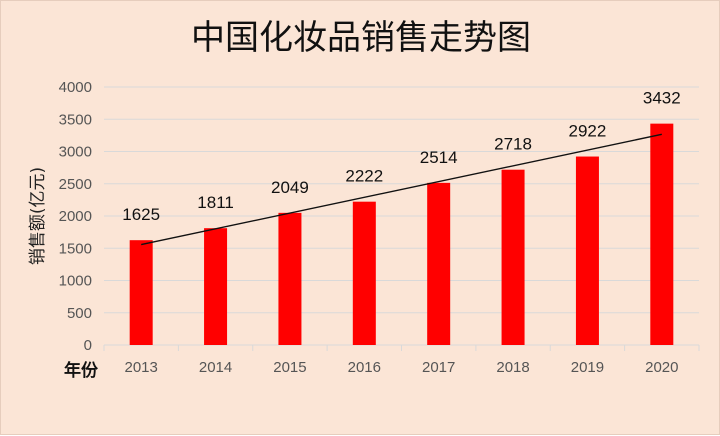 The image size is (720, 436). What do you see at coordinates (141, 214) in the screenshot?
I see `data-label: 1625` at bounding box center [141, 214].